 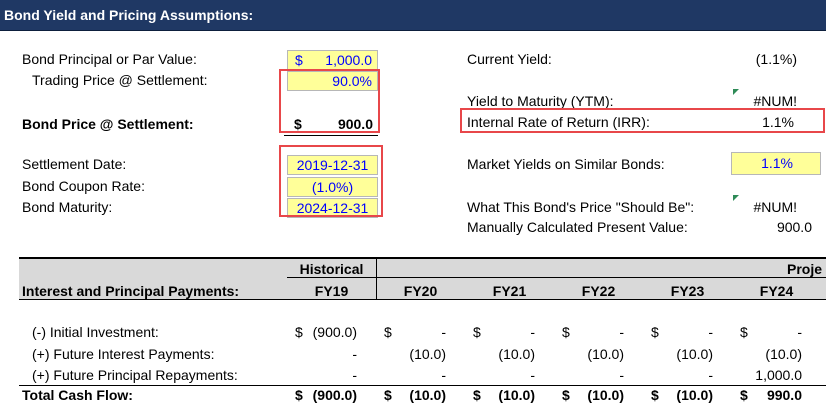 I want to click on table-header-mid-rule, so click(x=556, y=277).